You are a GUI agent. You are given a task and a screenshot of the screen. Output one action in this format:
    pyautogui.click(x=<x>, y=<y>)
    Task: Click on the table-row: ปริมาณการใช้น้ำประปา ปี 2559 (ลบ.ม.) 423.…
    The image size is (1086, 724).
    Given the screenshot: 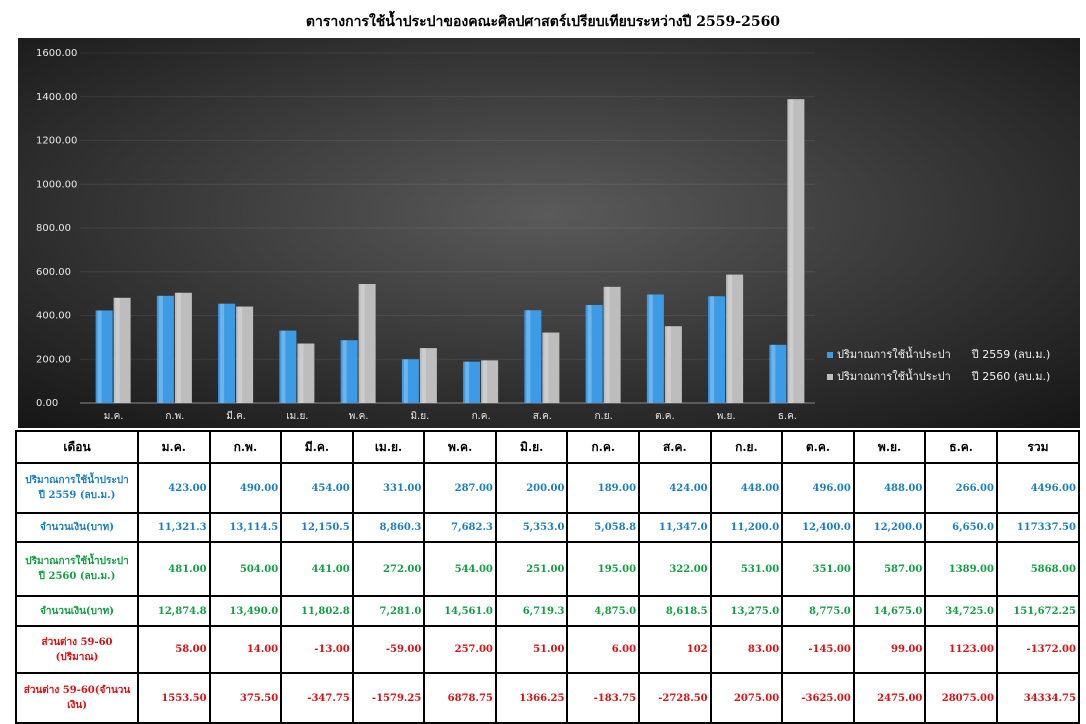 What is the action you would take?
    pyautogui.click(x=547, y=488)
    